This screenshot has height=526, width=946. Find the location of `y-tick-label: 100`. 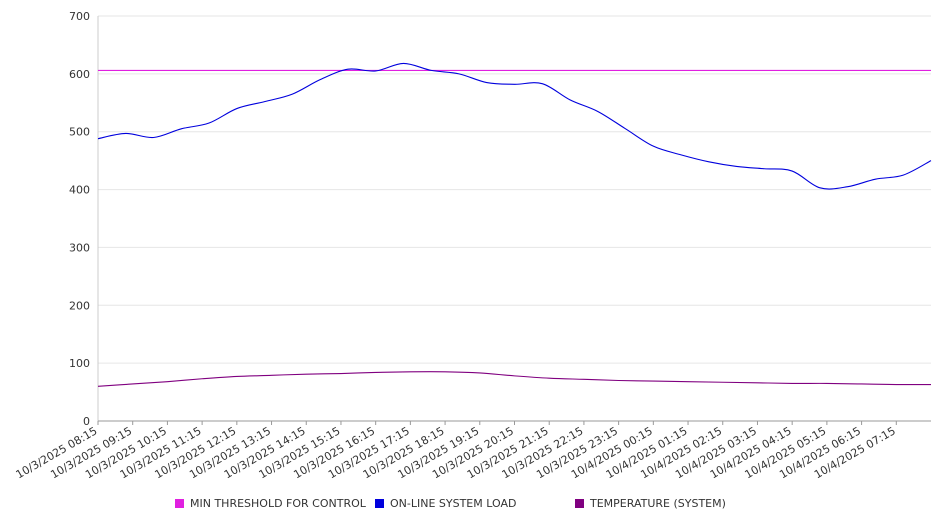

y-tick-label: 100 is located at coordinates (79, 363).